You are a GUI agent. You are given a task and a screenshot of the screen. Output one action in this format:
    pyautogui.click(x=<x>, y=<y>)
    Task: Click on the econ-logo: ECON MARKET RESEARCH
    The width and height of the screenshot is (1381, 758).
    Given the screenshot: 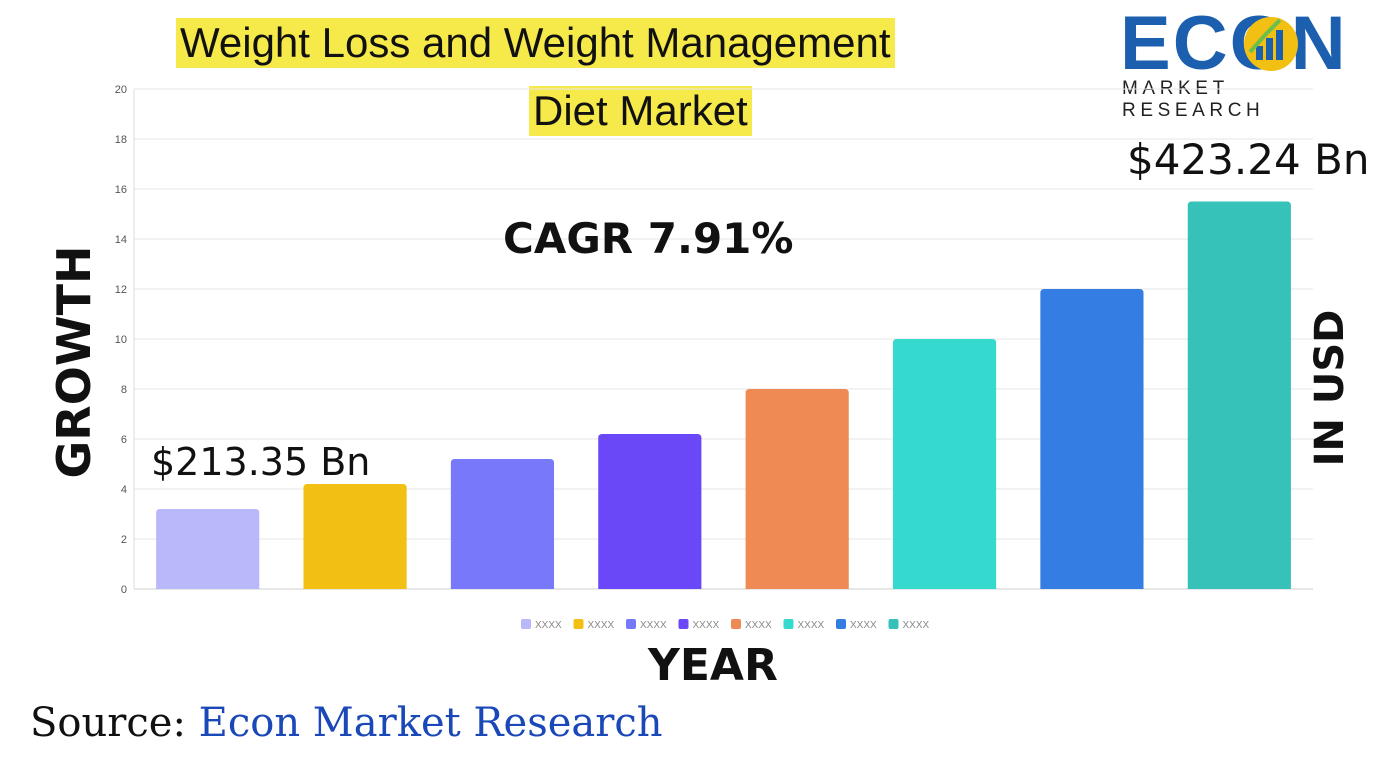 What is the action you would take?
    pyautogui.click(x=1245, y=61)
    